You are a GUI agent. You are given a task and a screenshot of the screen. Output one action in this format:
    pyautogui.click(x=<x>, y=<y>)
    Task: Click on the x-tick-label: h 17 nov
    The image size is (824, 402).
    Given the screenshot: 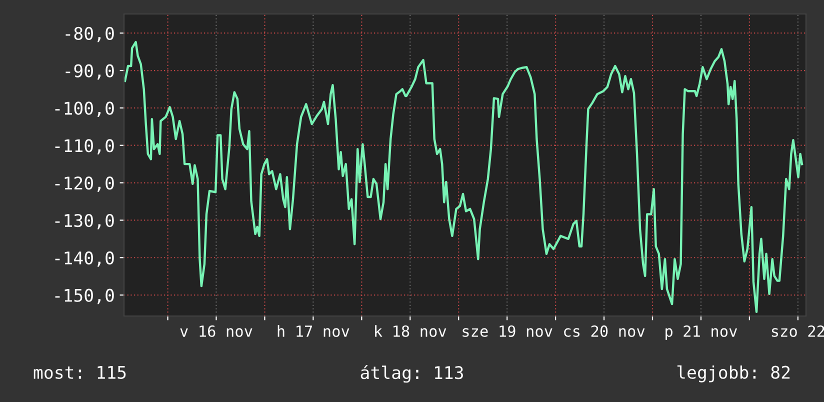 What is the action you would take?
    pyautogui.click(x=314, y=331)
    